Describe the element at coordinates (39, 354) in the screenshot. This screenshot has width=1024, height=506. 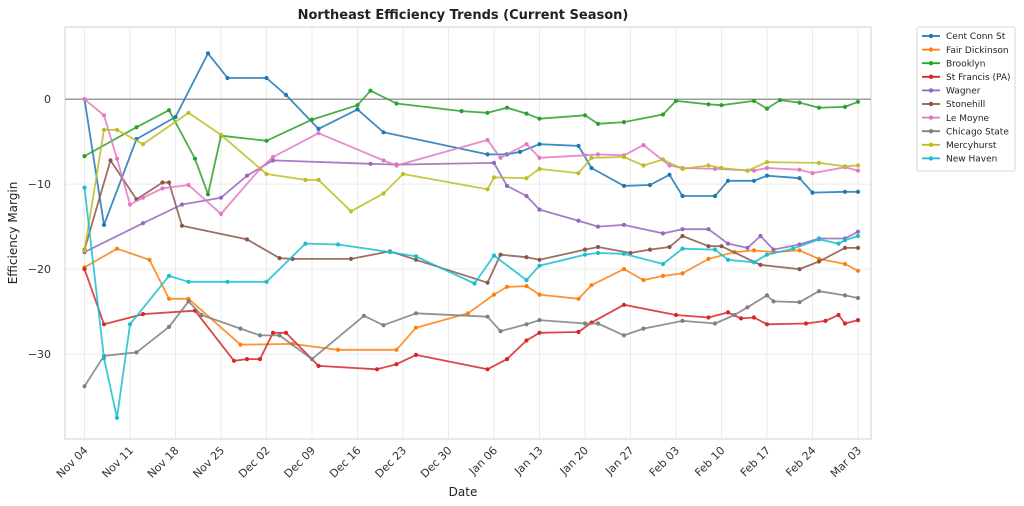
I see `y-tick-label: −30` at that location.